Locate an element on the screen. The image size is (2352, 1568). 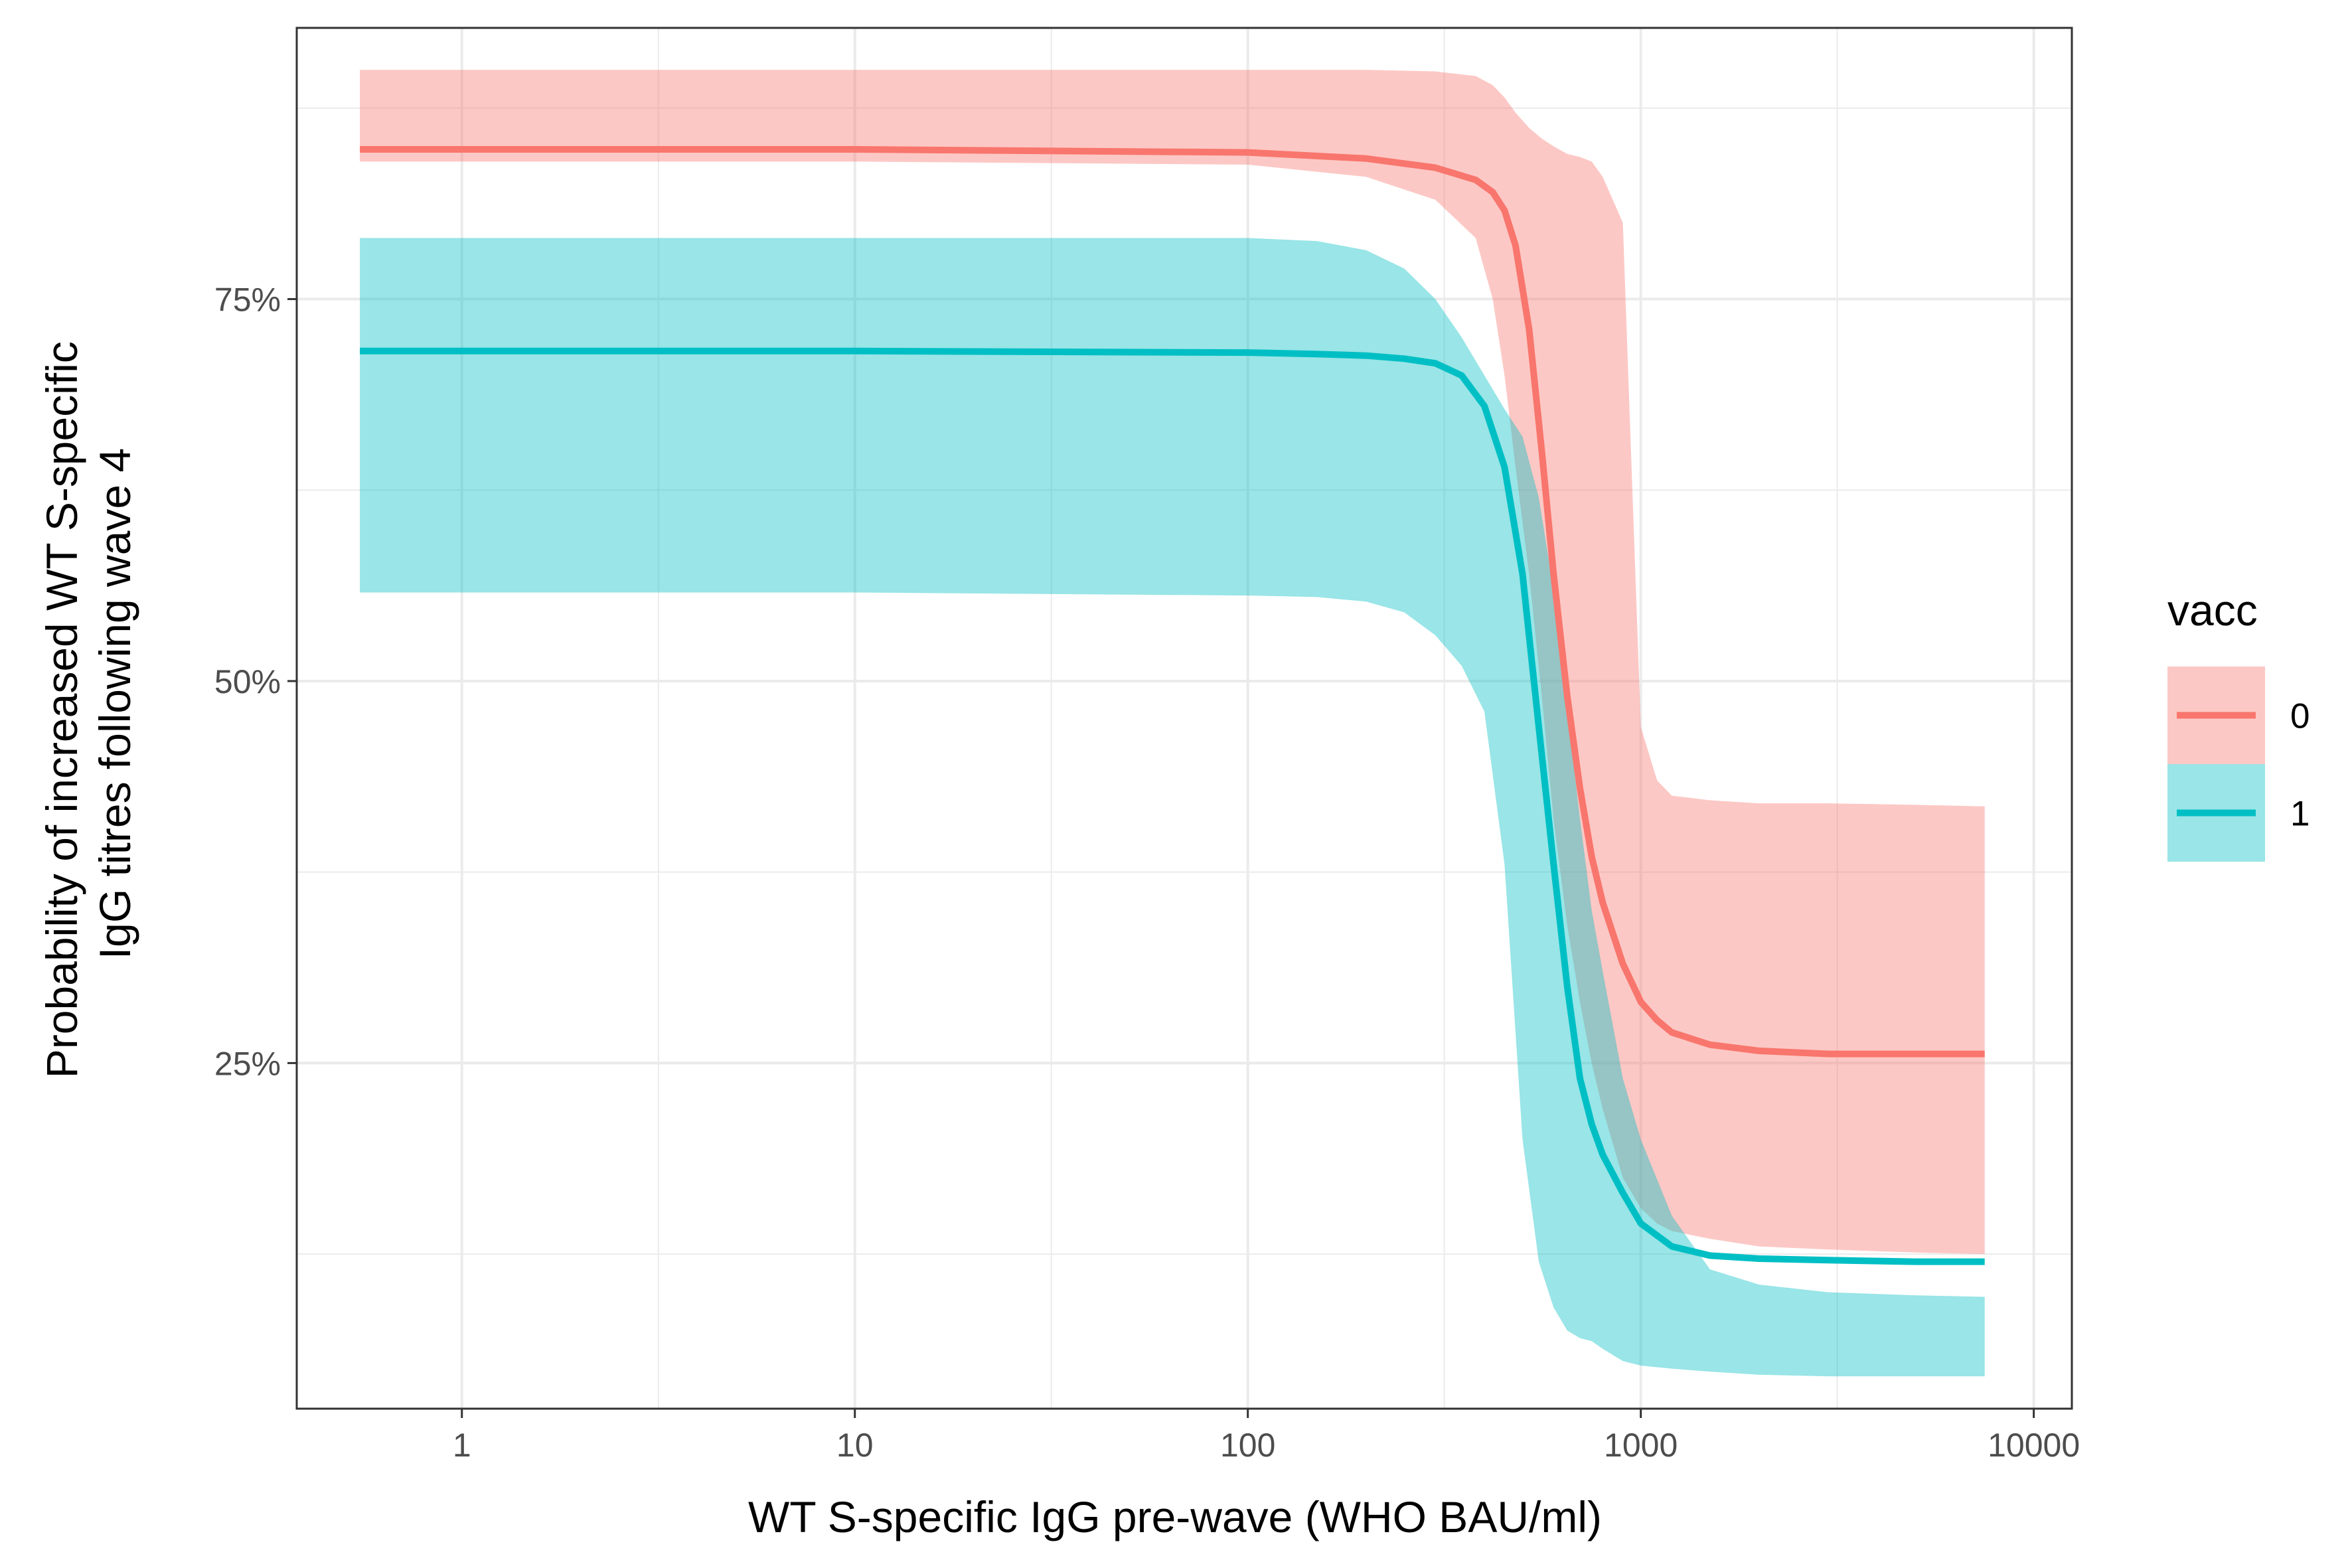
legend: vacc 0 1 is located at coordinates (2239, 724).